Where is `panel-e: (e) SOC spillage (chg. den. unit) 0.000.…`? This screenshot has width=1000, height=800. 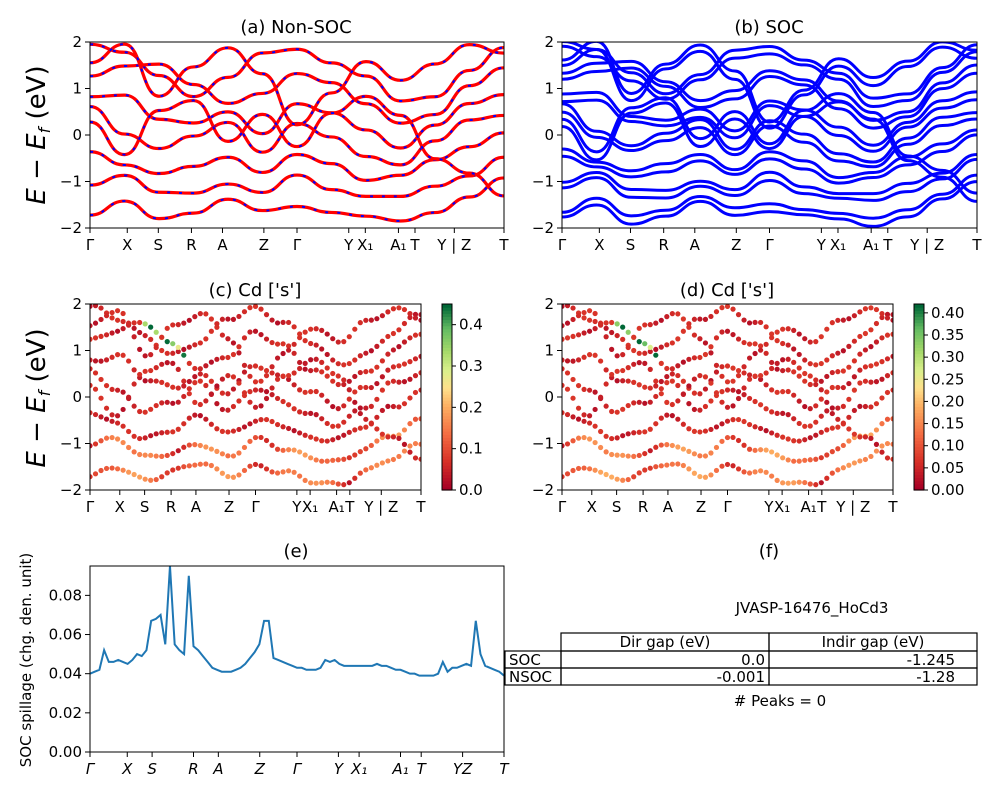
panel-e: (e) SOC spillage (chg. den. unit) 0.000.… is located at coordinates (263, 659).